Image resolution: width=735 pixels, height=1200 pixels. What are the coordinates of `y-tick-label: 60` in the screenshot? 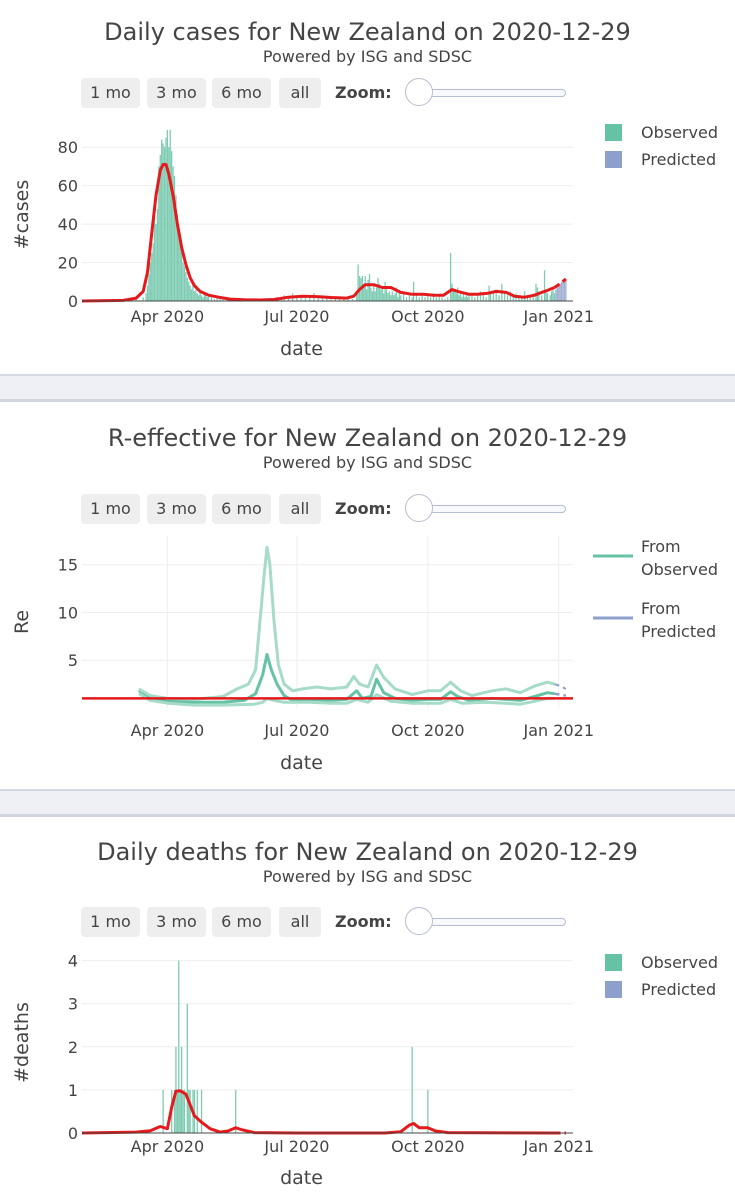 It's located at (68, 186).